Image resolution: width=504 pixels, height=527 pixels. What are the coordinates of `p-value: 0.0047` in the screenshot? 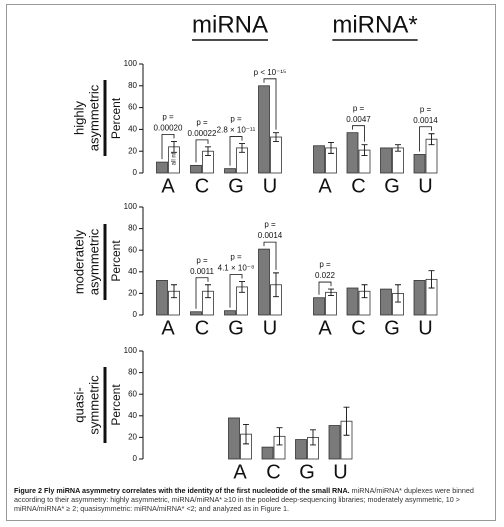 It's located at (358, 119).